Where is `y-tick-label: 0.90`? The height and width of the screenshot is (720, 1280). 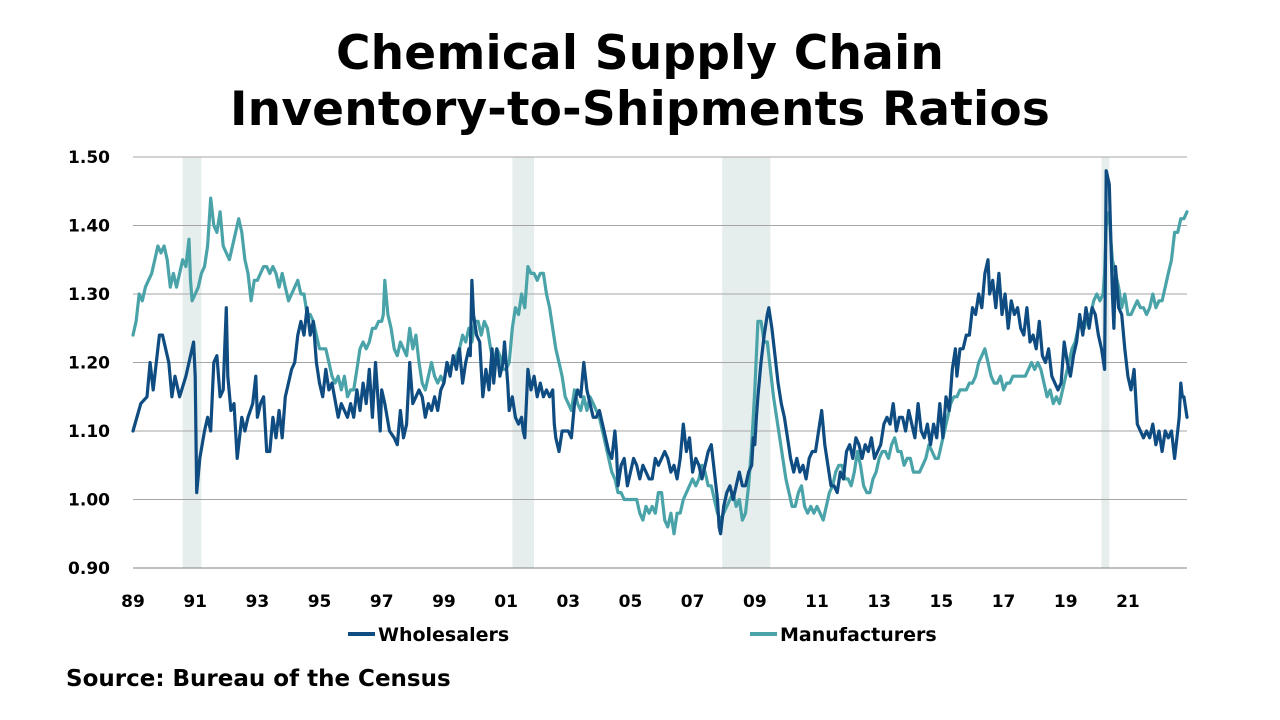
y-tick-label: 0.90 is located at coordinates (89, 569).